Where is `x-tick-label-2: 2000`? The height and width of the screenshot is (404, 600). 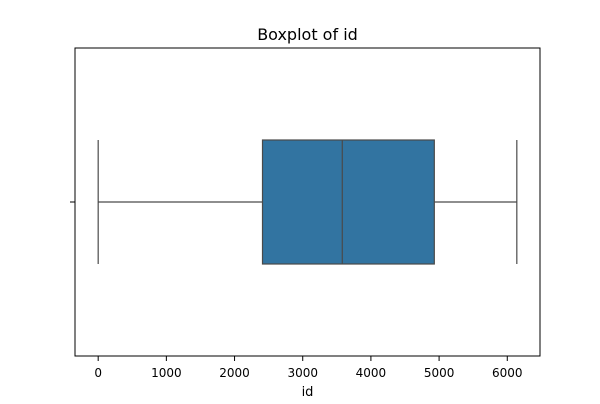 x-tick-label-2: 2000 is located at coordinates (234, 373).